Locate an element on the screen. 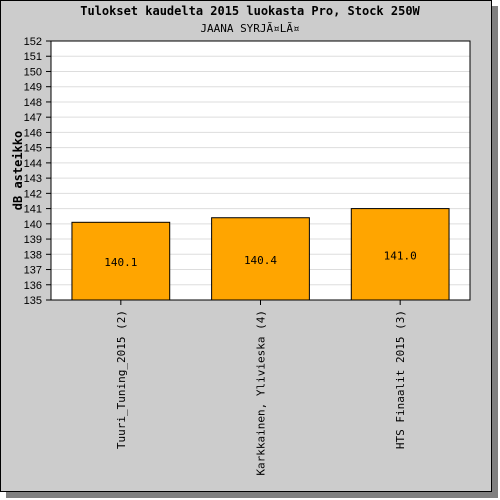 The image size is (500, 500). bar-value-label: 141.0 is located at coordinates (400, 255).